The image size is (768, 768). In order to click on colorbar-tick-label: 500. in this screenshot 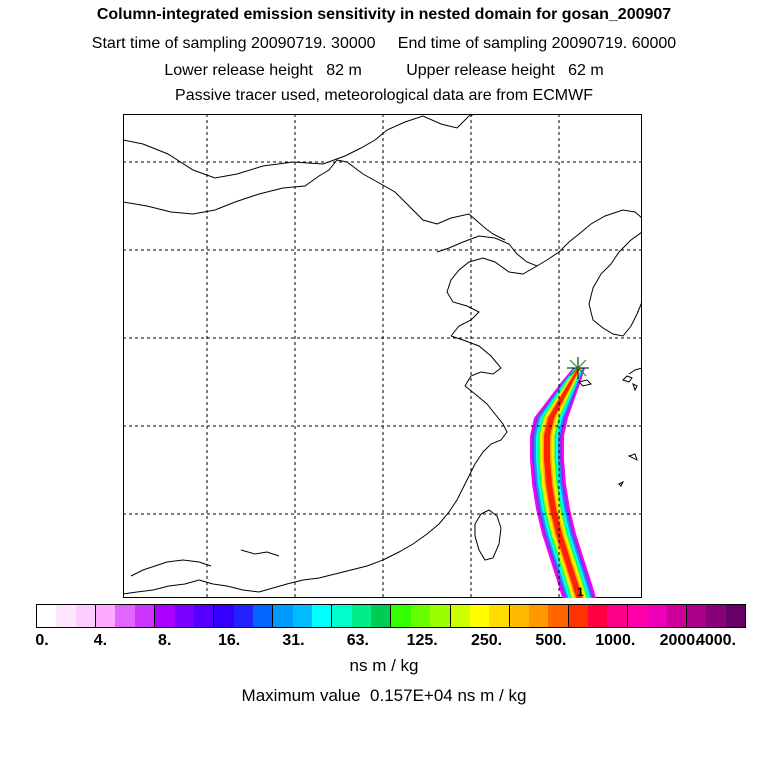, I will do `click(551, 640)`.